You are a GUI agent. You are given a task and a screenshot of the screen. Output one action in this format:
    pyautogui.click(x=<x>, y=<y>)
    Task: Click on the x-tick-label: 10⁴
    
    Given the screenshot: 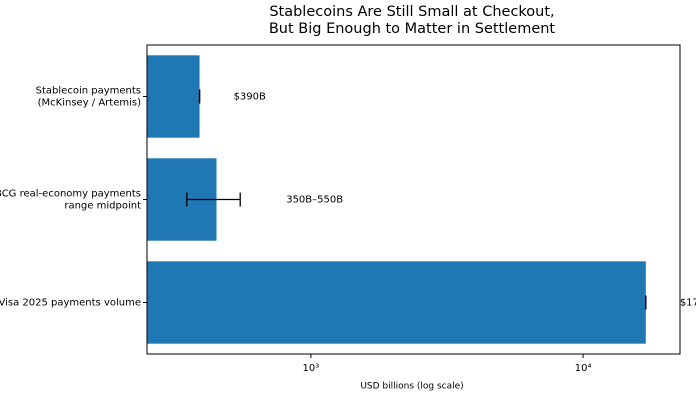 What is the action you would take?
    pyautogui.click(x=583, y=368)
    